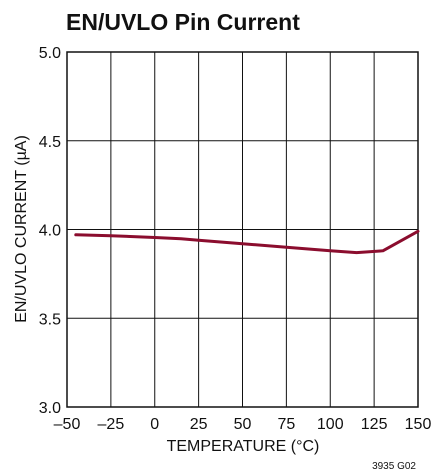 The height and width of the screenshot is (472, 436). What do you see at coordinates (50, 142) in the screenshot?
I see `y-tick-label: 4.5` at bounding box center [50, 142].